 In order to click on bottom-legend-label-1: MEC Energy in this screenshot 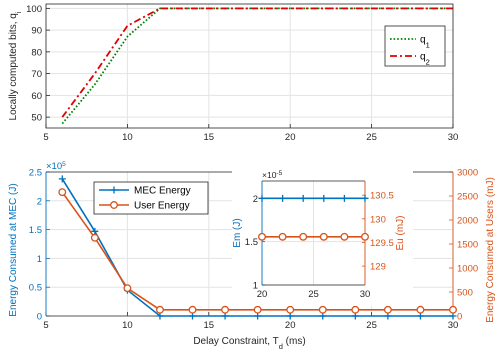, I will do `click(162, 191)`.